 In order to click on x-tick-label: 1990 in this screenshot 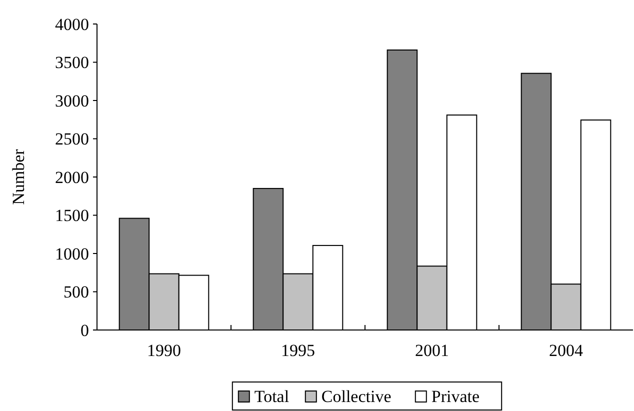, I will do `click(164, 350)`.